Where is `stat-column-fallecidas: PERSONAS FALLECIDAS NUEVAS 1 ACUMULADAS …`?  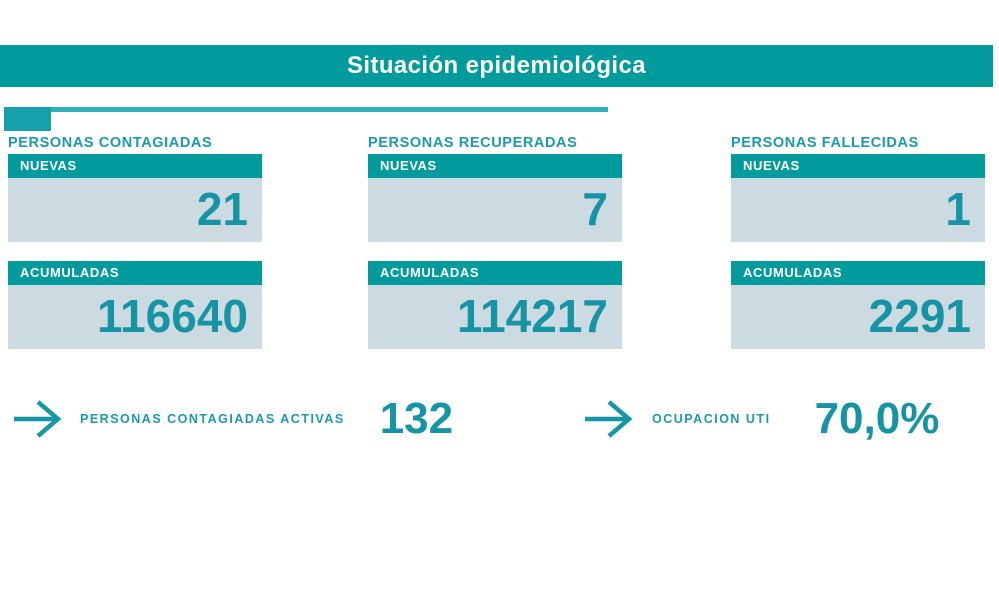
stat-column-fallecidas: PERSONAS FALLECIDAS NUEVAS 1 ACUMULADAS … is located at coordinates (858, 242).